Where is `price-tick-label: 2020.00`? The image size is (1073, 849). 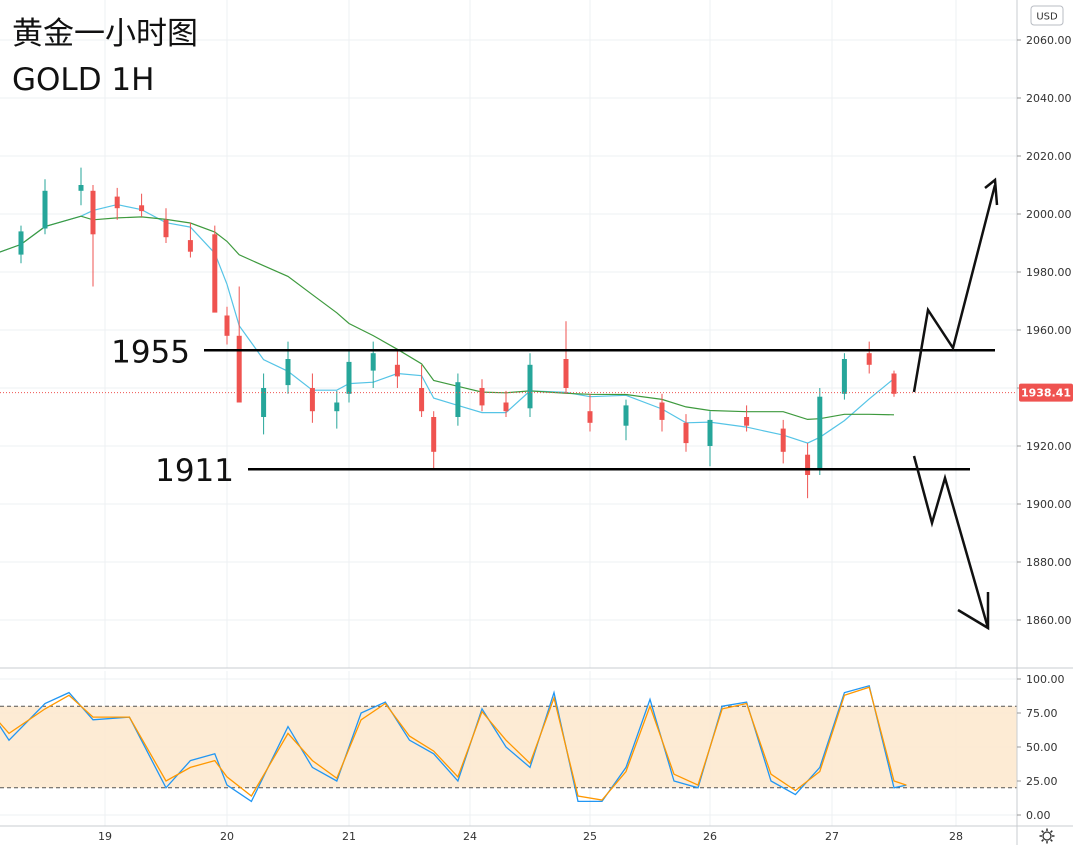 price-tick-label: 2020.00 is located at coordinates (1049, 156).